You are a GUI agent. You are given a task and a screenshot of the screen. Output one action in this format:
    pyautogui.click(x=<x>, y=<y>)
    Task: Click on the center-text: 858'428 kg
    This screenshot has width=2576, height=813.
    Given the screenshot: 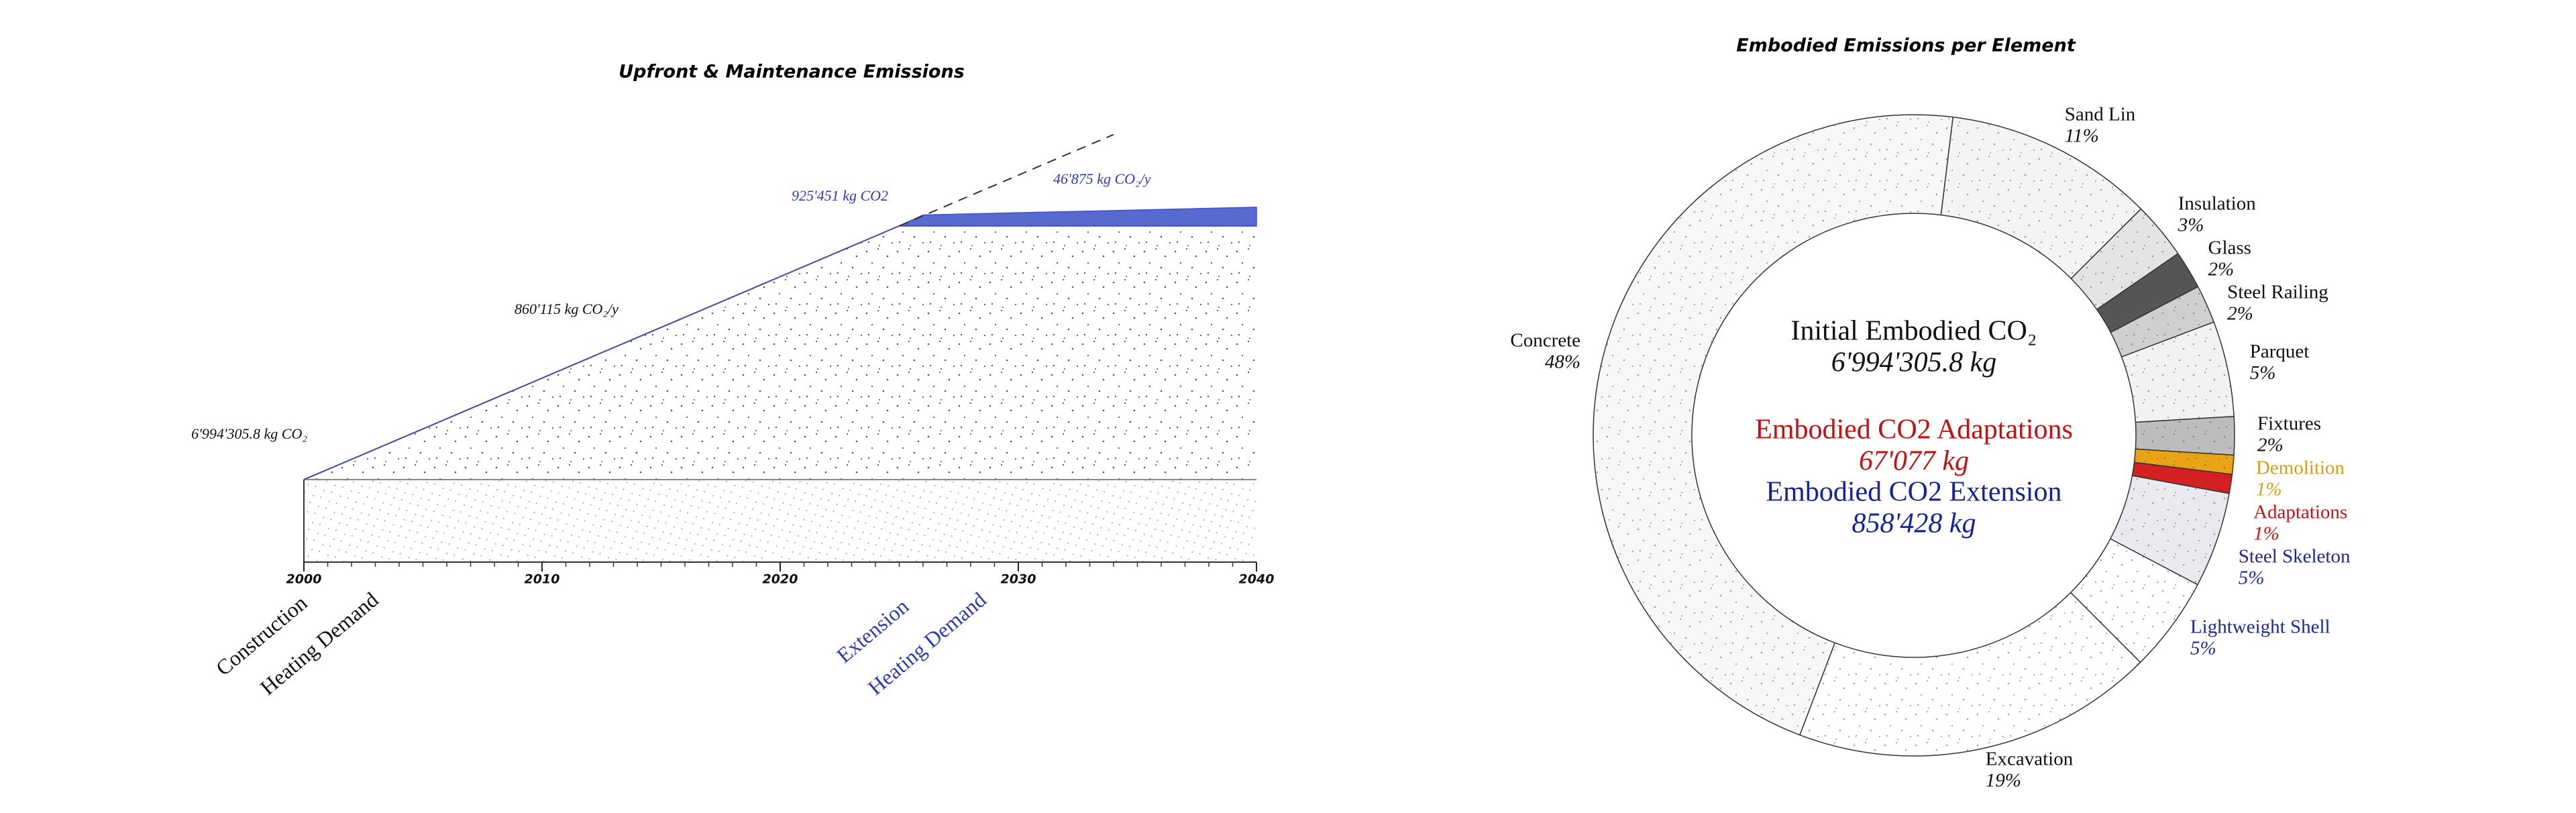 What is the action you would take?
    pyautogui.click(x=1913, y=523)
    